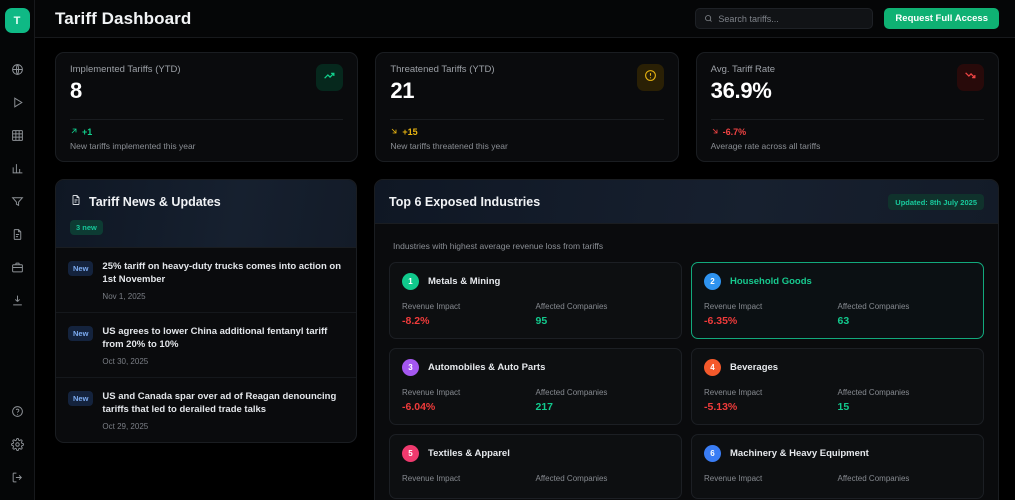  Describe the element at coordinates (715, 132) in the screenshot. I see `arrow-down-right-icon` at that location.